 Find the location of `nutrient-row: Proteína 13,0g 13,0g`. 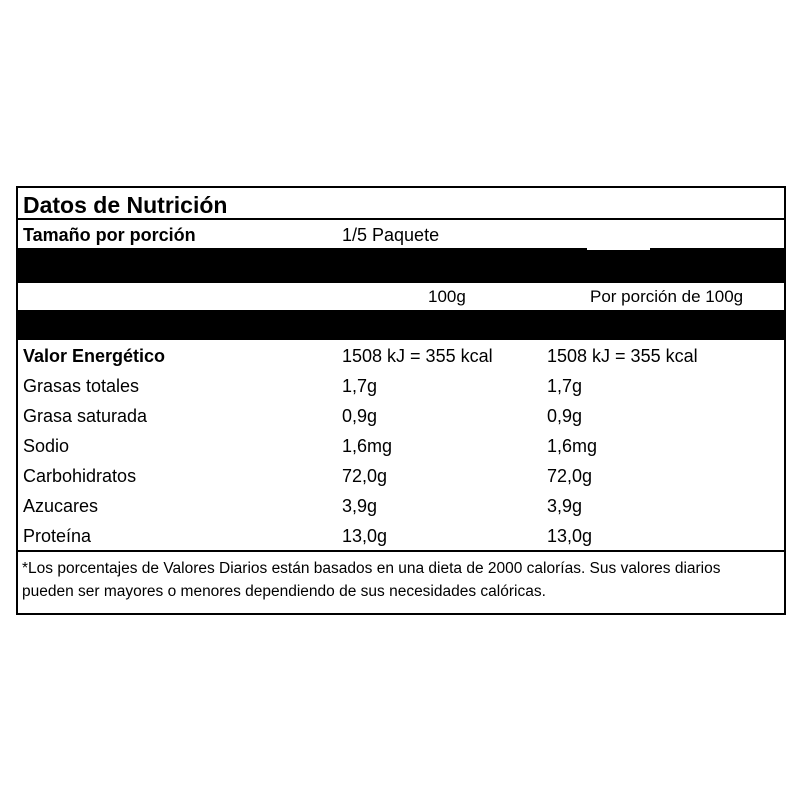

nutrient-row: Proteína 13,0g 13,0g is located at coordinates (401, 537).